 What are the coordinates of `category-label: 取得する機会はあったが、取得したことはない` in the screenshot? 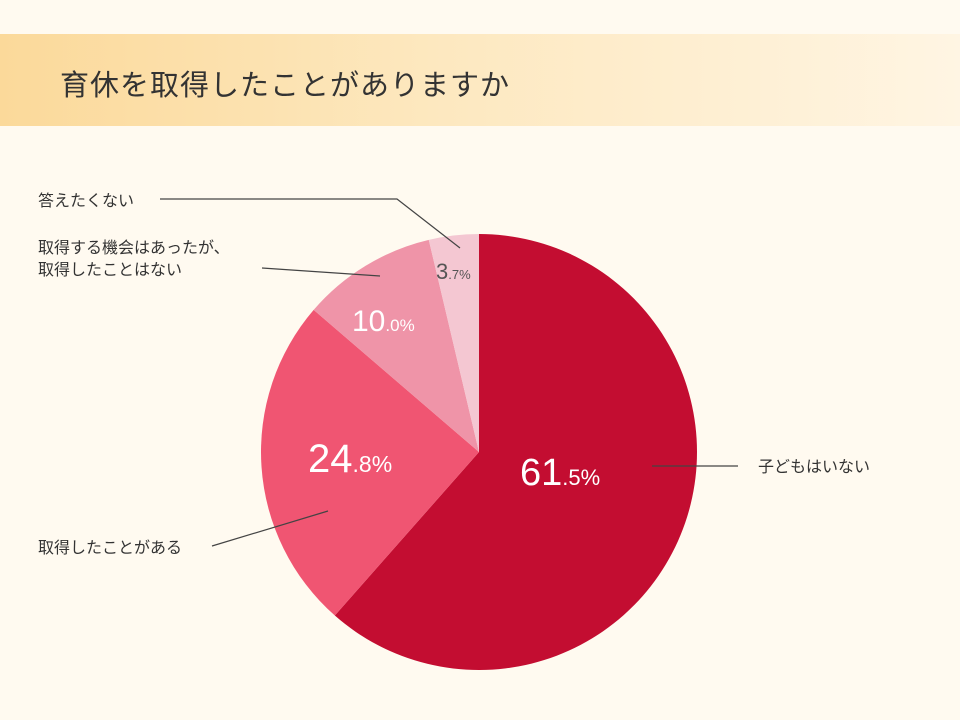 It's located at (134, 258).